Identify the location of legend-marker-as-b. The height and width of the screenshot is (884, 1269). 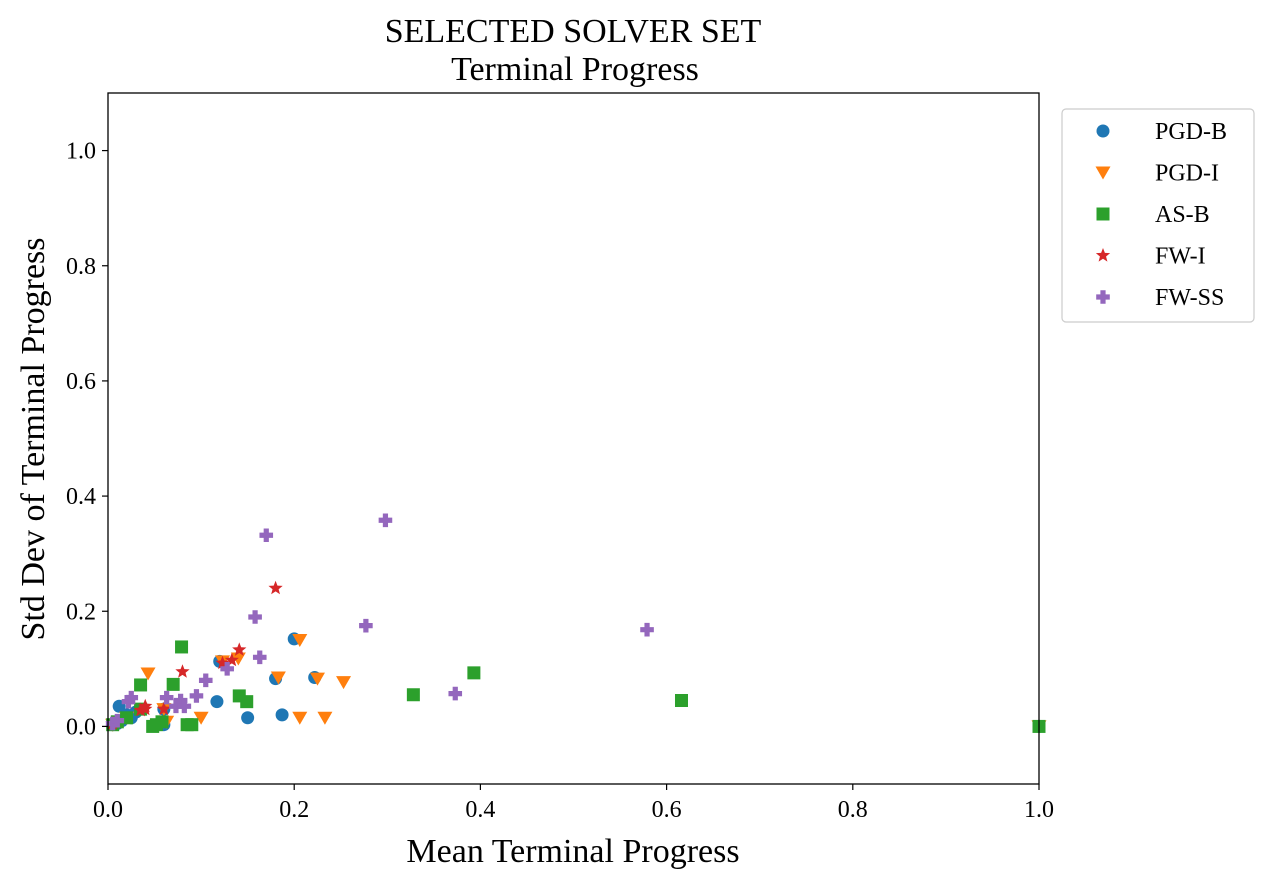
(1103, 214).